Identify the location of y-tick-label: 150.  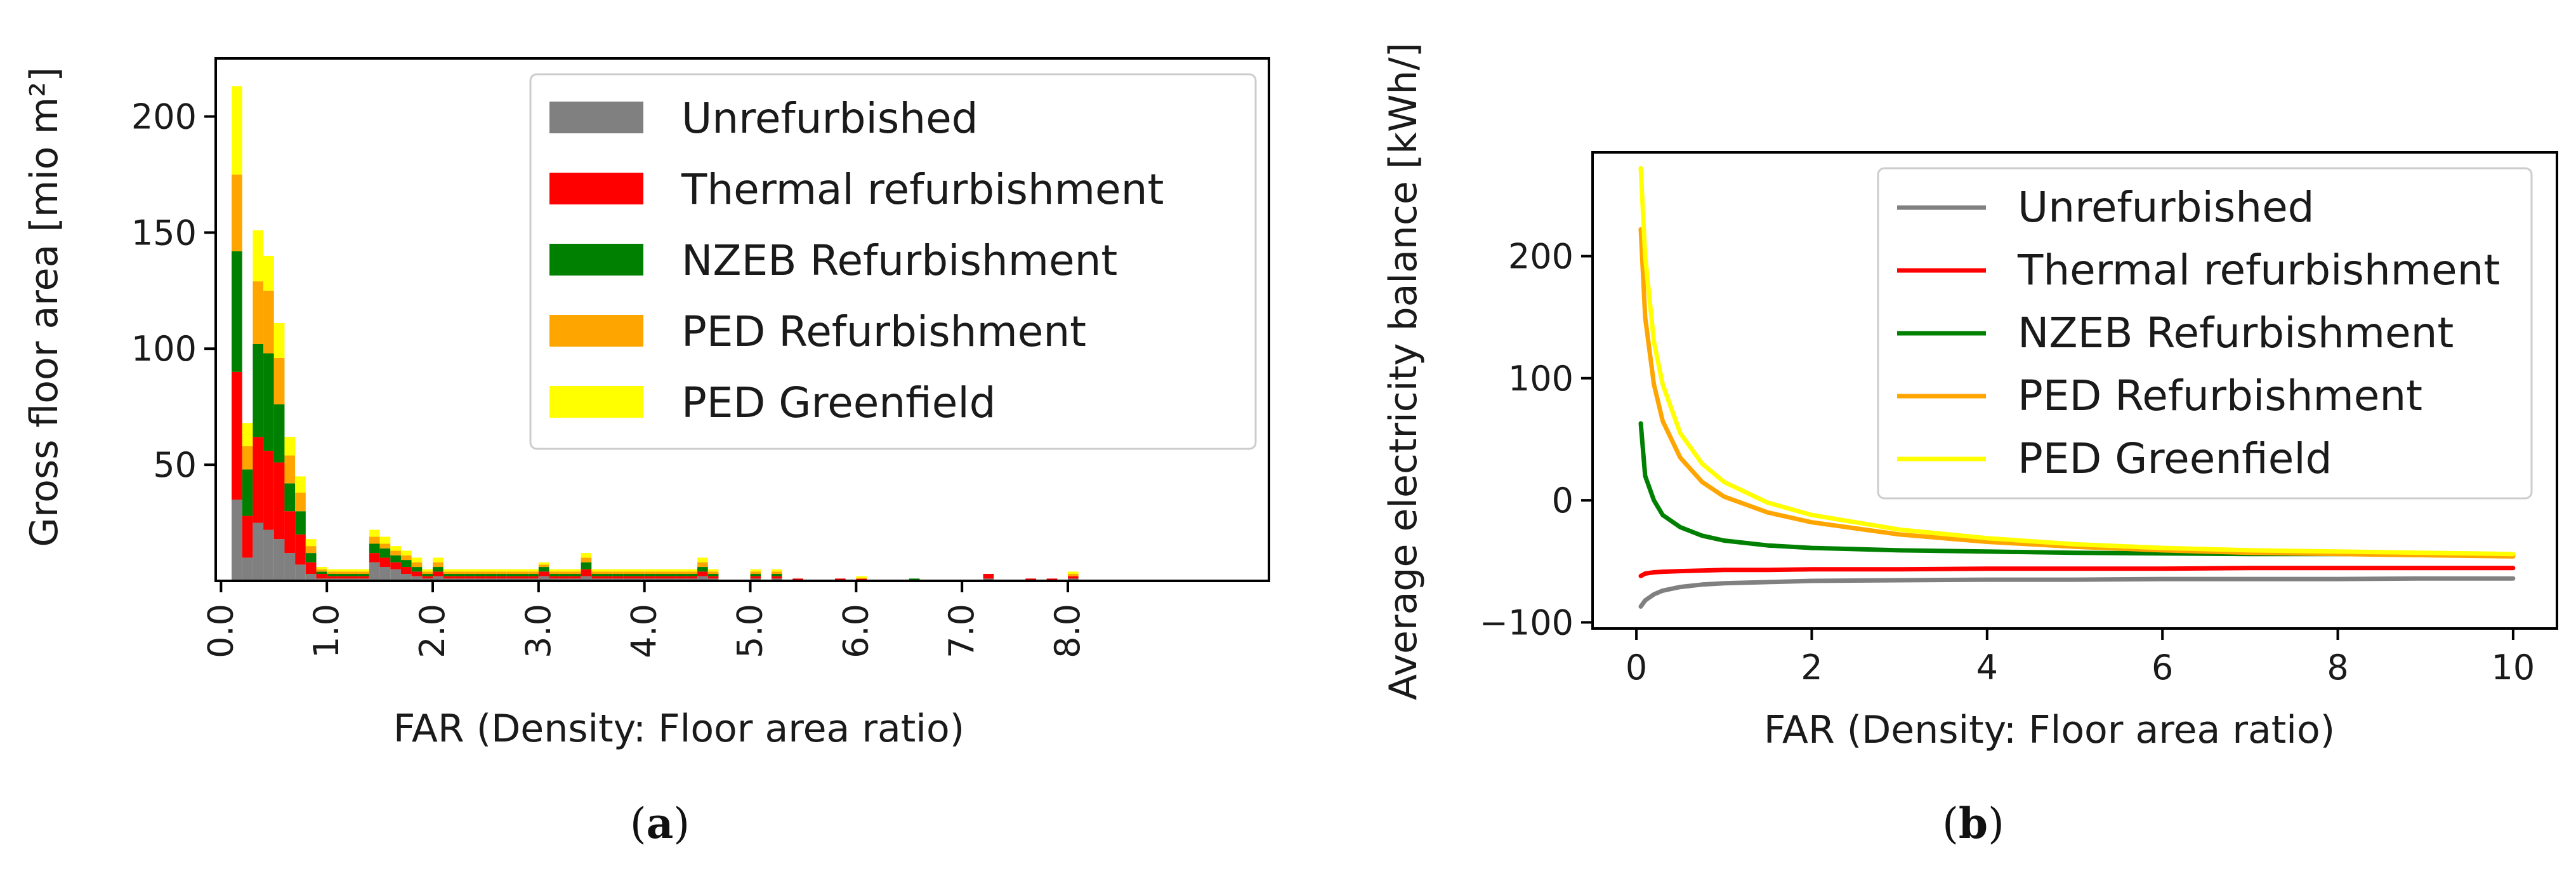
(164, 233).